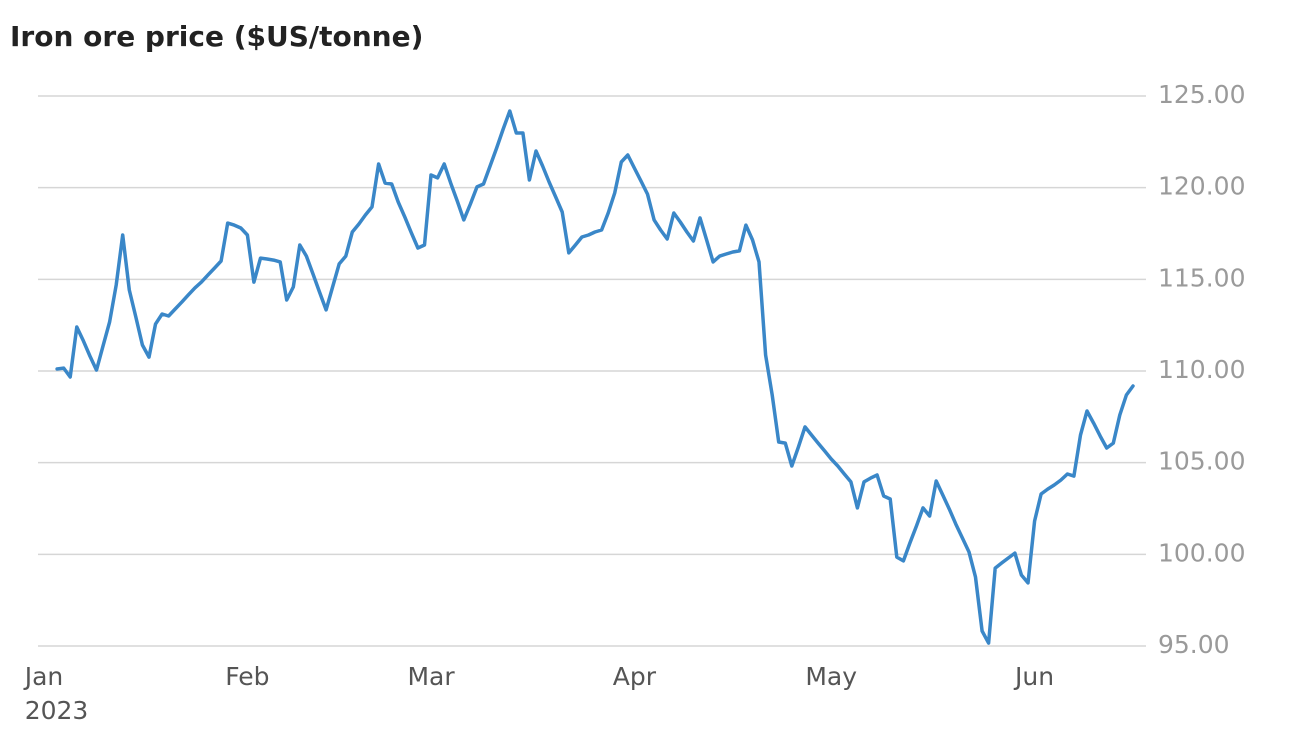  I want to click on x-tick-label: Feb, so click(247, 676).